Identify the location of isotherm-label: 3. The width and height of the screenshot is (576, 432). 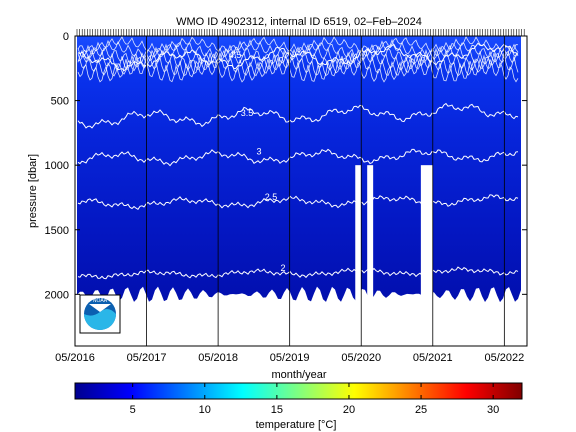
(258, 152).